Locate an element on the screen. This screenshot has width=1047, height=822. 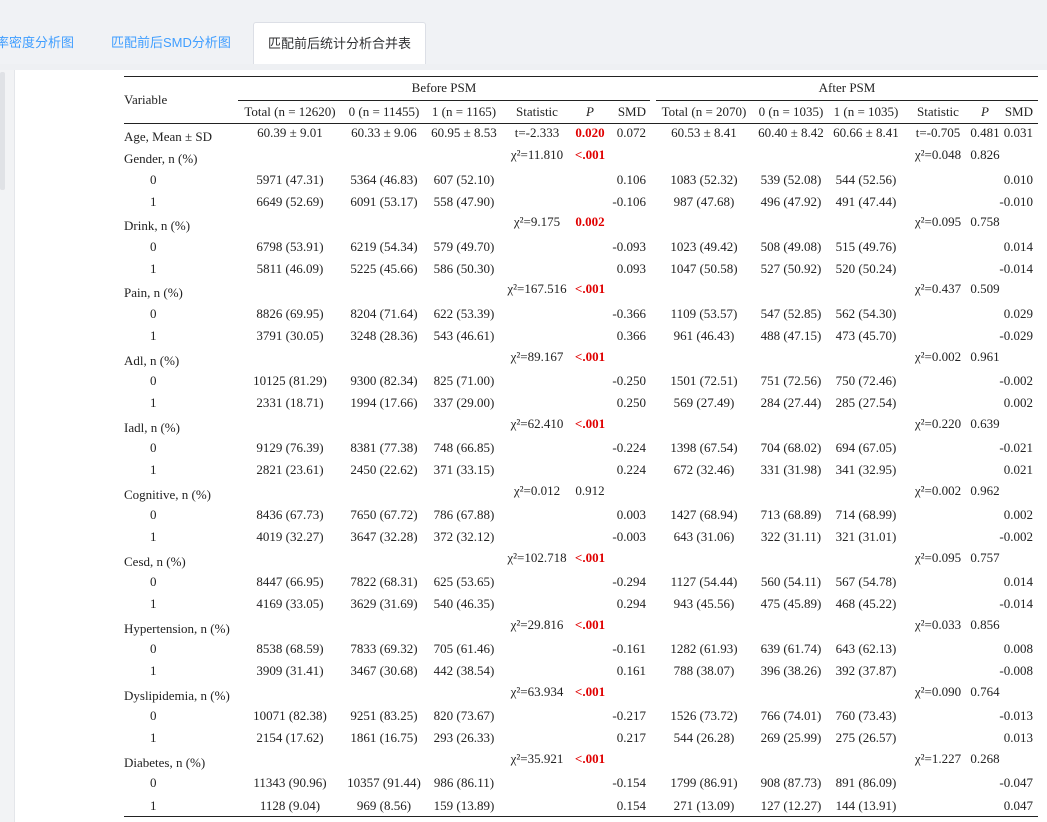
cell-after-total: 544 (26.28) is located at coordinates (704, 738).